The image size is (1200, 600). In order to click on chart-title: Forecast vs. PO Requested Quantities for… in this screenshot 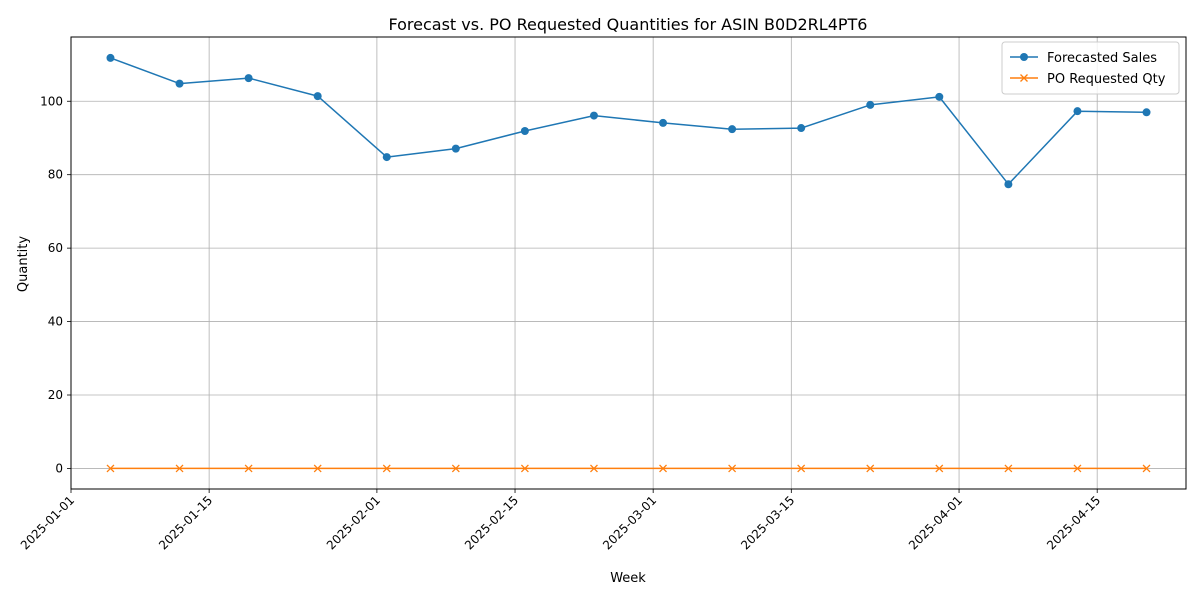, I will do `click(628, 24)`.